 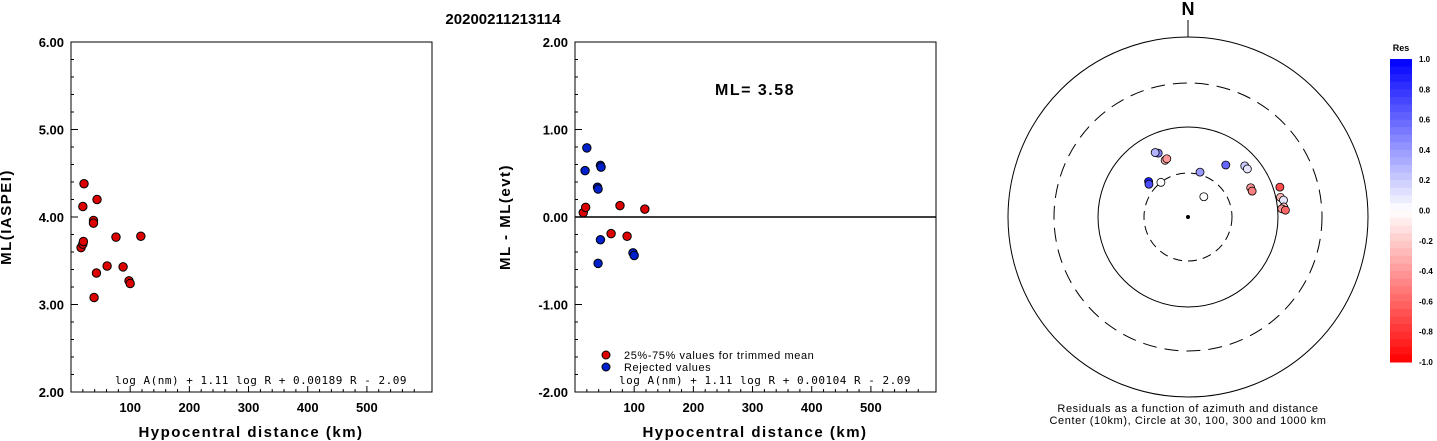 What do you see at coordinates (755, 90) in the screenshot?
I see `ml-annotation: ML= 3.58` at bounding box center [755, 90].